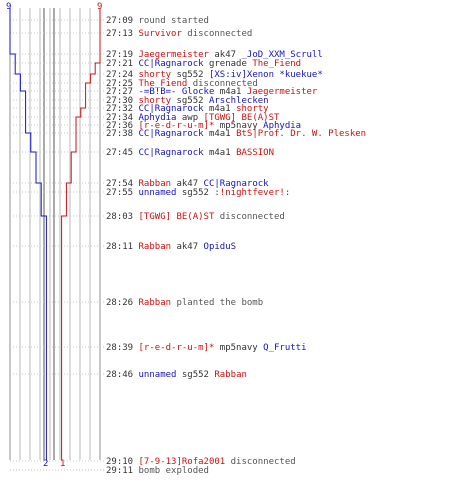 This screenshot has width=450, height=500. What do you see at coordinates (122, 84) in the screenshot?
I see `event-time: 27:25` at bounding box center [122, 84].